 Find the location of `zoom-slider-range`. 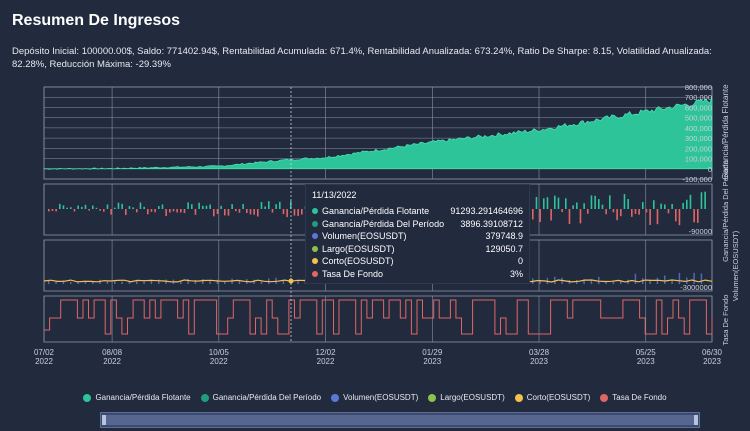

zoom-slider-range is located at coordinates (400, 420).